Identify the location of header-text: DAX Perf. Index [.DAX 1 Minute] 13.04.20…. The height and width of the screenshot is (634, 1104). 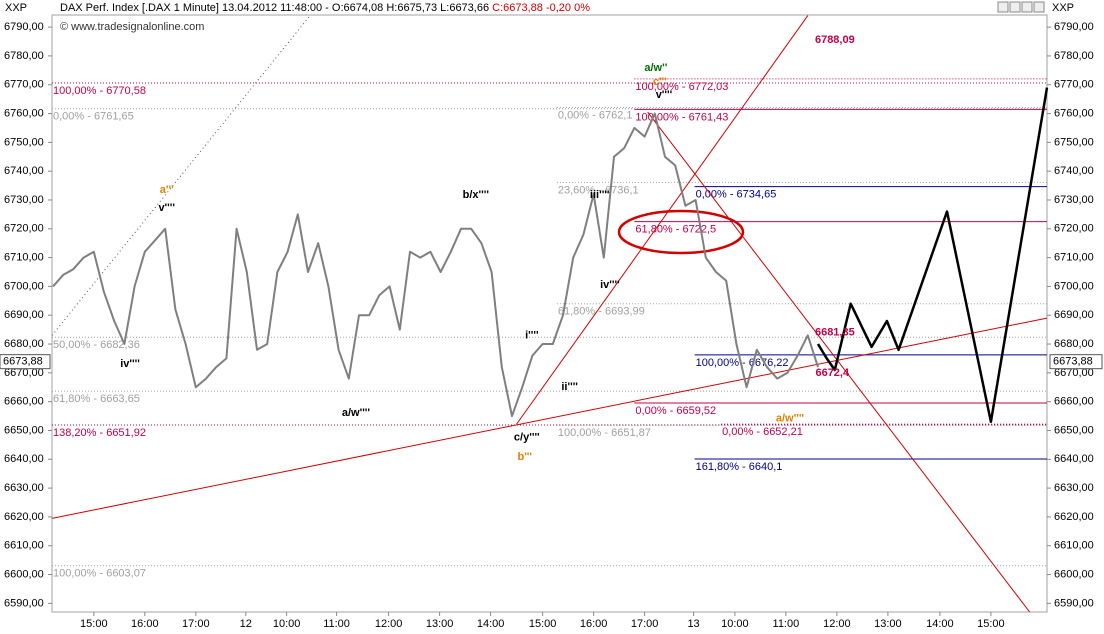
(325, 8).